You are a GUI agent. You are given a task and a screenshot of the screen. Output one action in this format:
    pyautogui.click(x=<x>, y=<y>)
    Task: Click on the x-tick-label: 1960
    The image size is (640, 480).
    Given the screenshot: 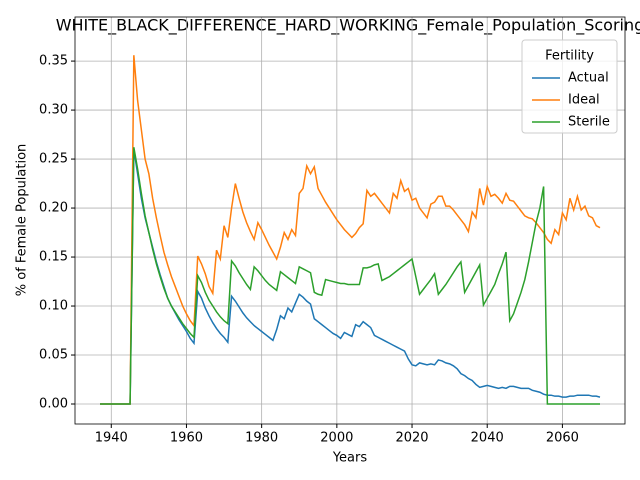 What is the action you would take?
    pyautogui.click(x=186, y=438)
    